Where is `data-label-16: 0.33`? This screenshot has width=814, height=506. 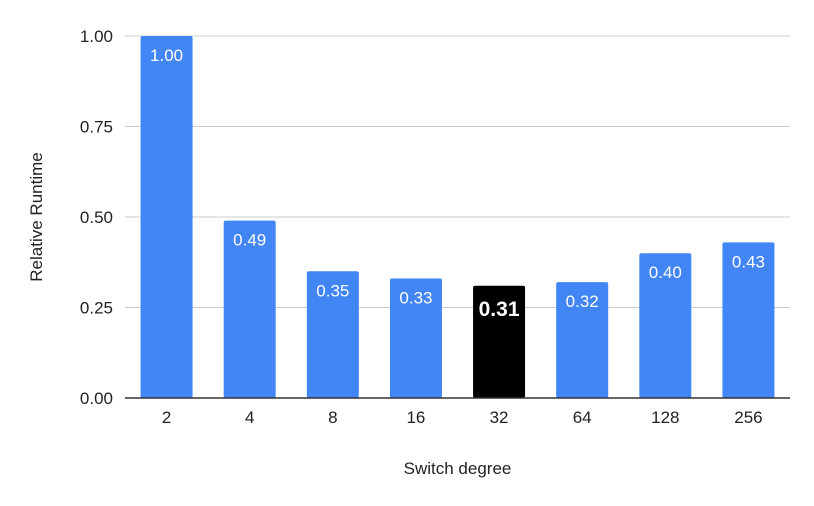 data-label-16: 0.33 is located at coordinates (415, 298).